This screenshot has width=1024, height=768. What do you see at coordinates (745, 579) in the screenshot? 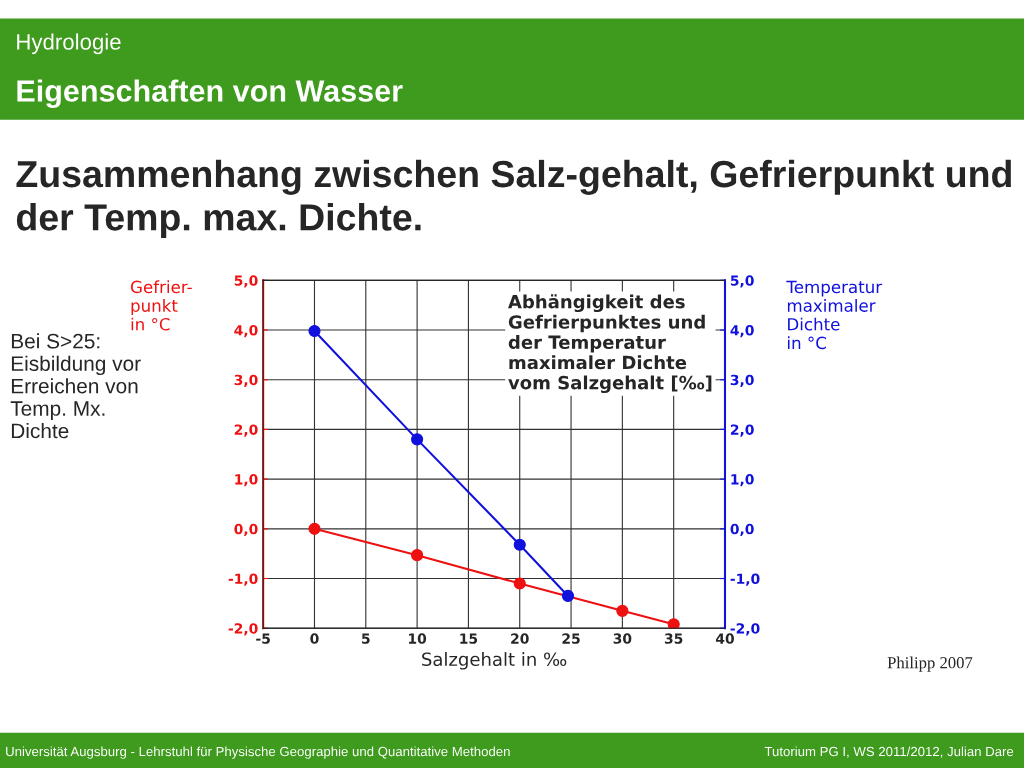
I see `y2-tick-label: -1,0` at bounding box center [745, 579].